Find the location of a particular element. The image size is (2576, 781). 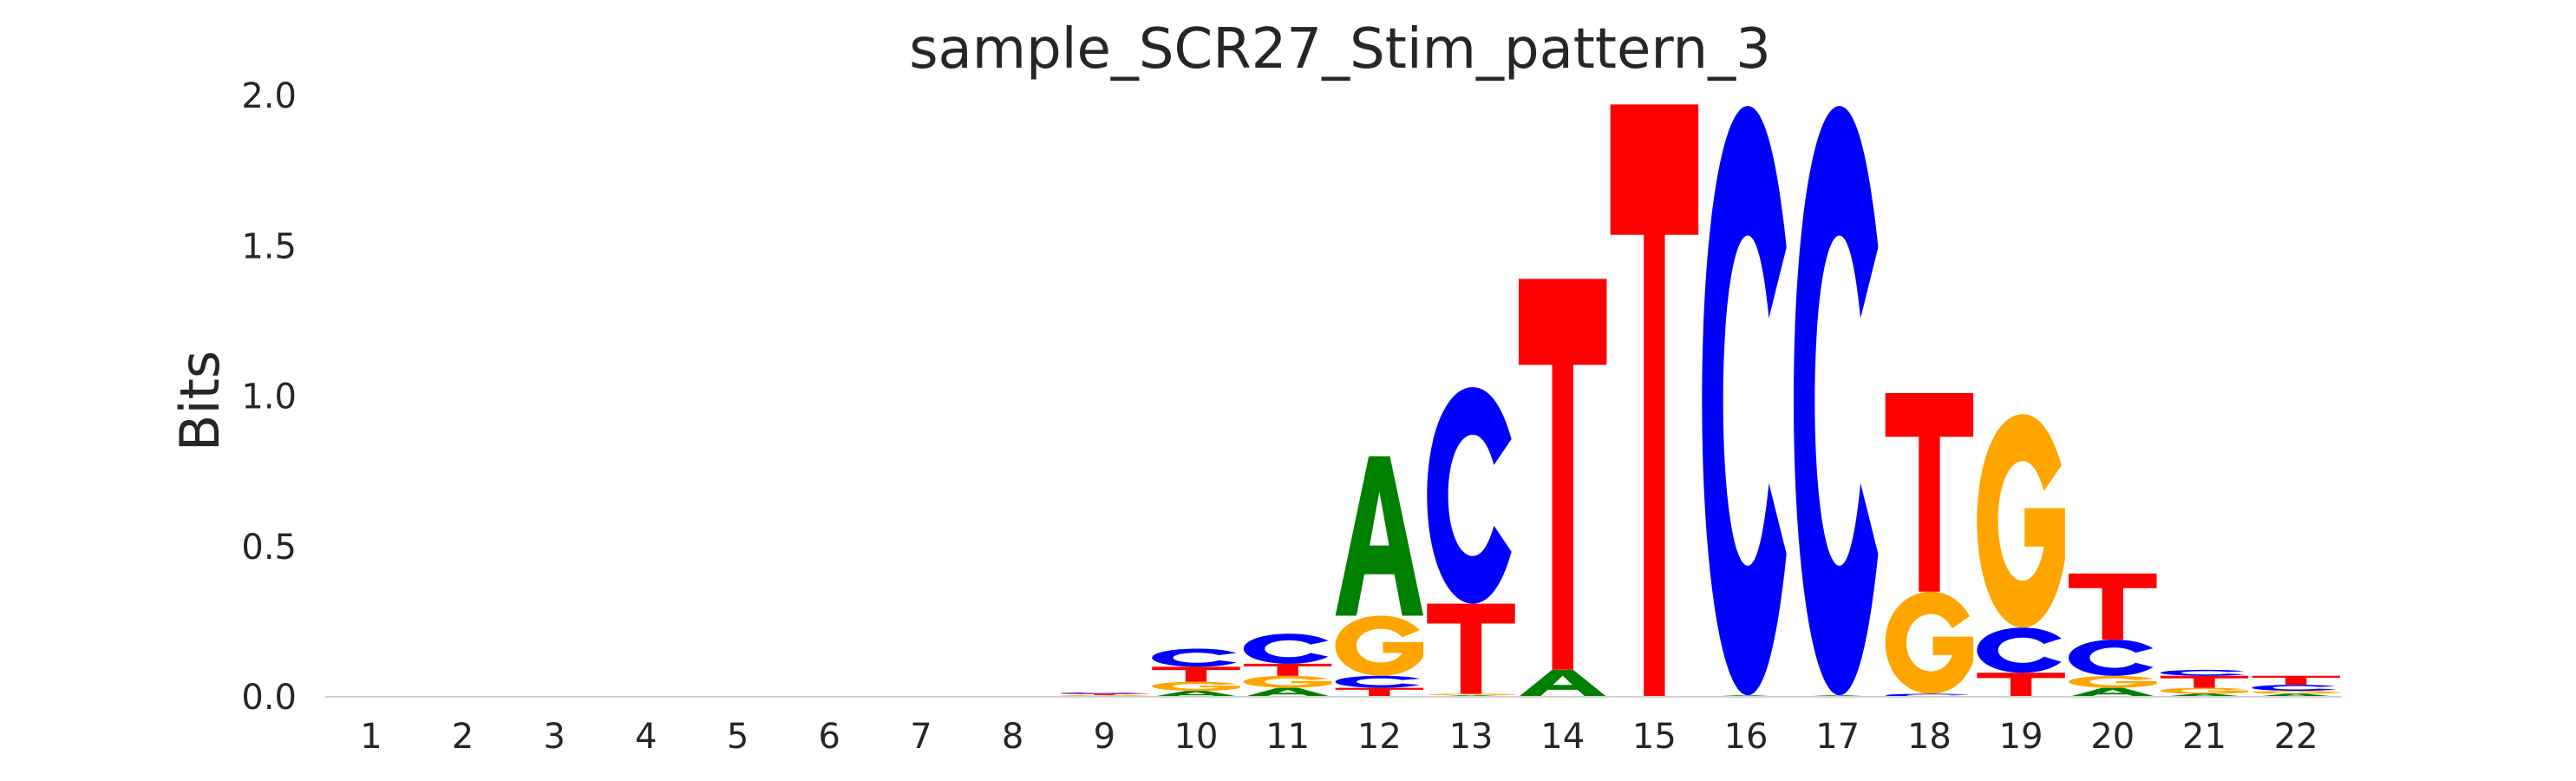

x-tick-label: 5 is located at coordinates (738, 737).